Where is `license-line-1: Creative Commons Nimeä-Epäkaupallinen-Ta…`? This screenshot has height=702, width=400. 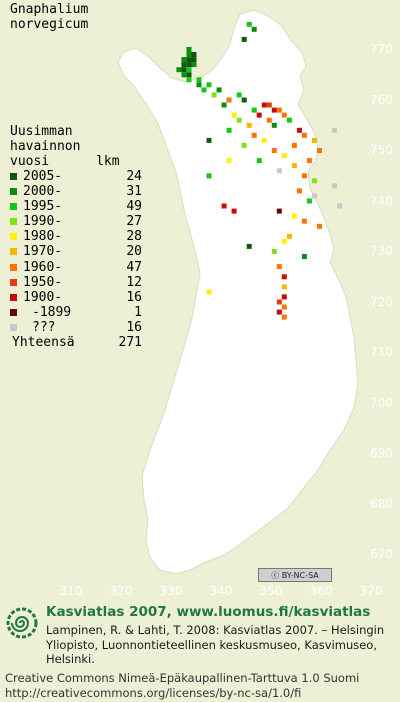
license-line-1: Creative Commons Nimeä-Epäkaupallinen-Ta… is located at coordinates (182, 678).